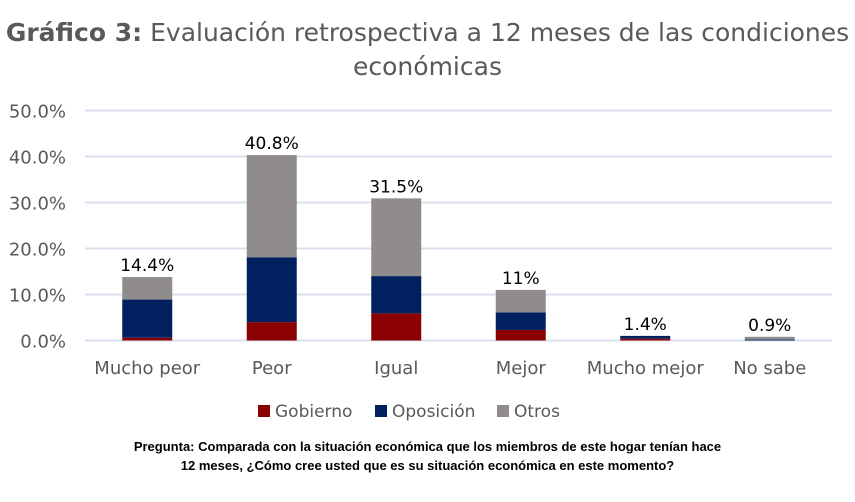 This screenshot has width=855, height=502. What do you see at coordinates (521, 279) in the screenshot?
I see `total-label: 11%` at bounding box center [521, 279].